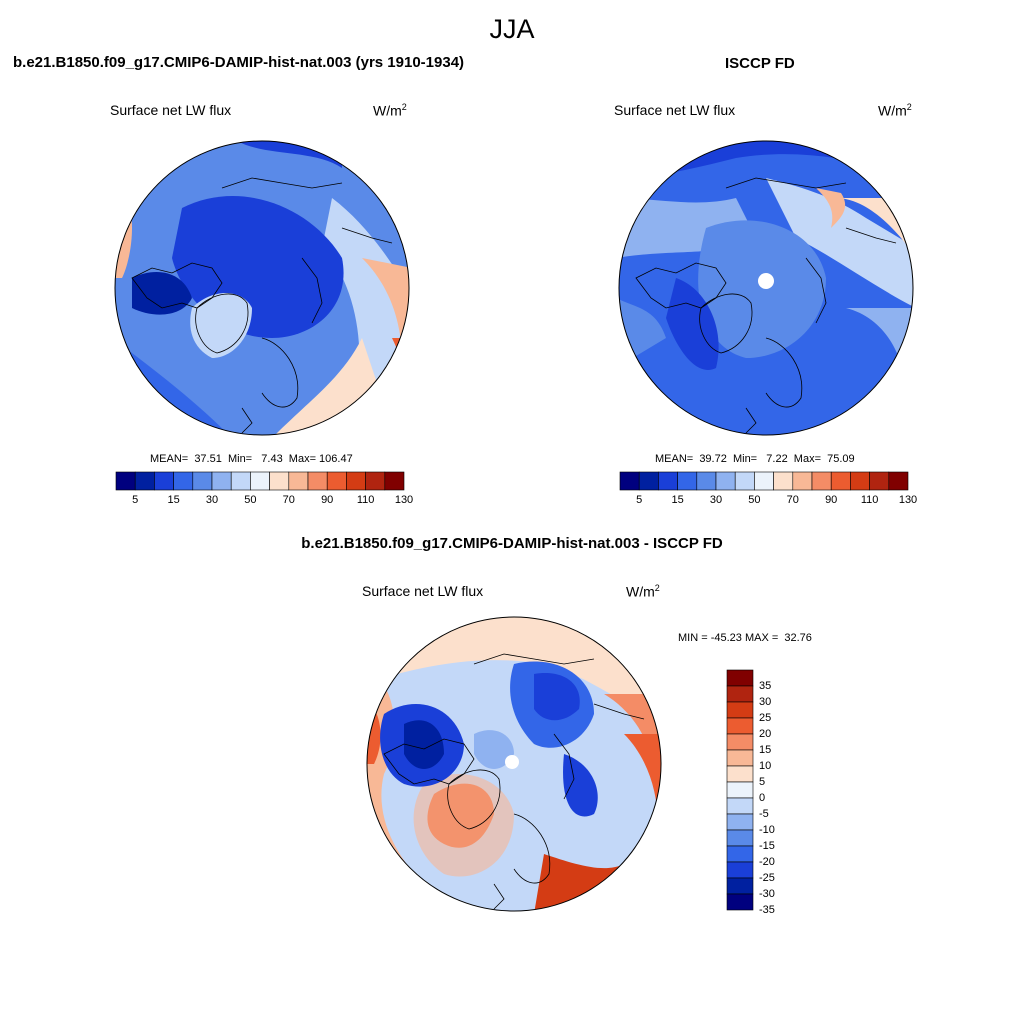  I want to click on diff-units-label: W/m2, so click(643, 591).